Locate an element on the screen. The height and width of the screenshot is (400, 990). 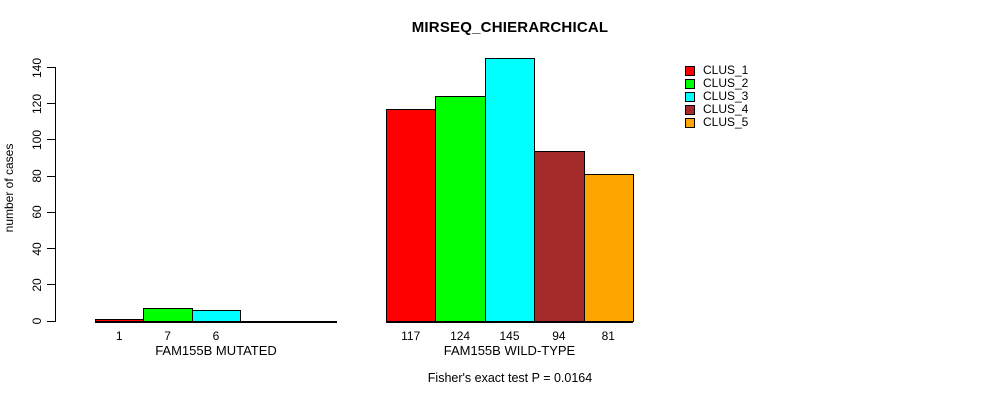
bar-value-label: 124 is located at coordinates (460, 336).